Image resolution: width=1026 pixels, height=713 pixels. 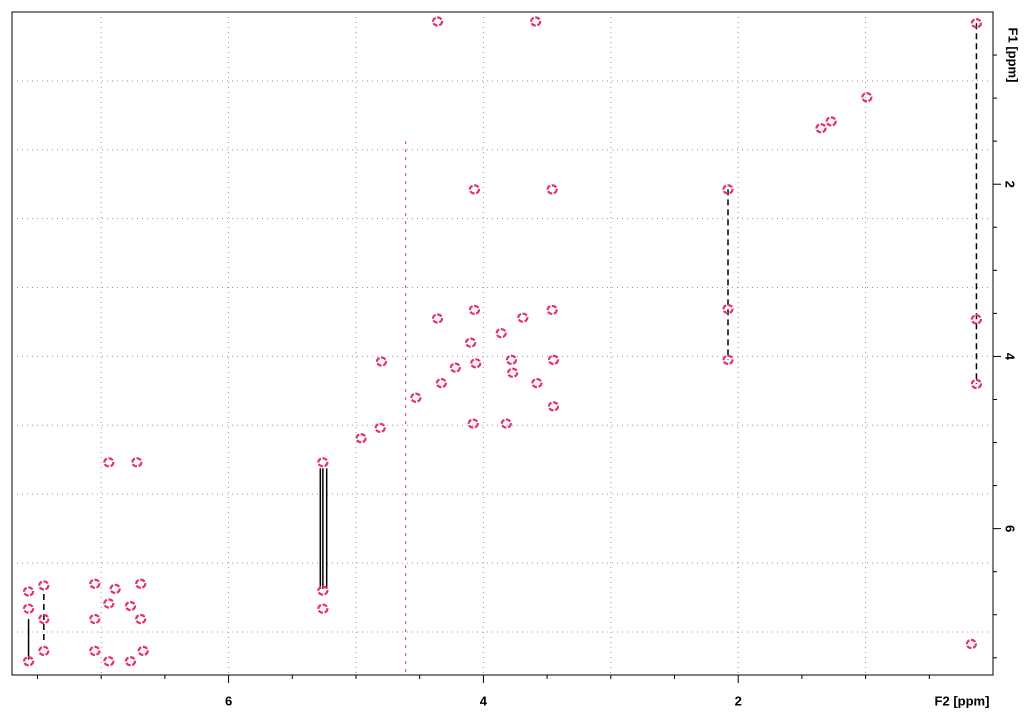 What do you see at coordinates (1010, 357) in the screenshot?
I see `y-tick-label: 4` at bounding box center [1010, 357].